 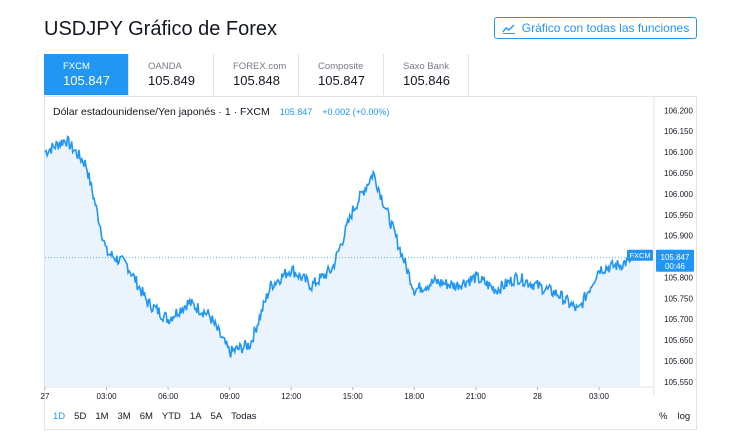 I want to click on y-tick-label: 105.800, so click(x=678, y=277).